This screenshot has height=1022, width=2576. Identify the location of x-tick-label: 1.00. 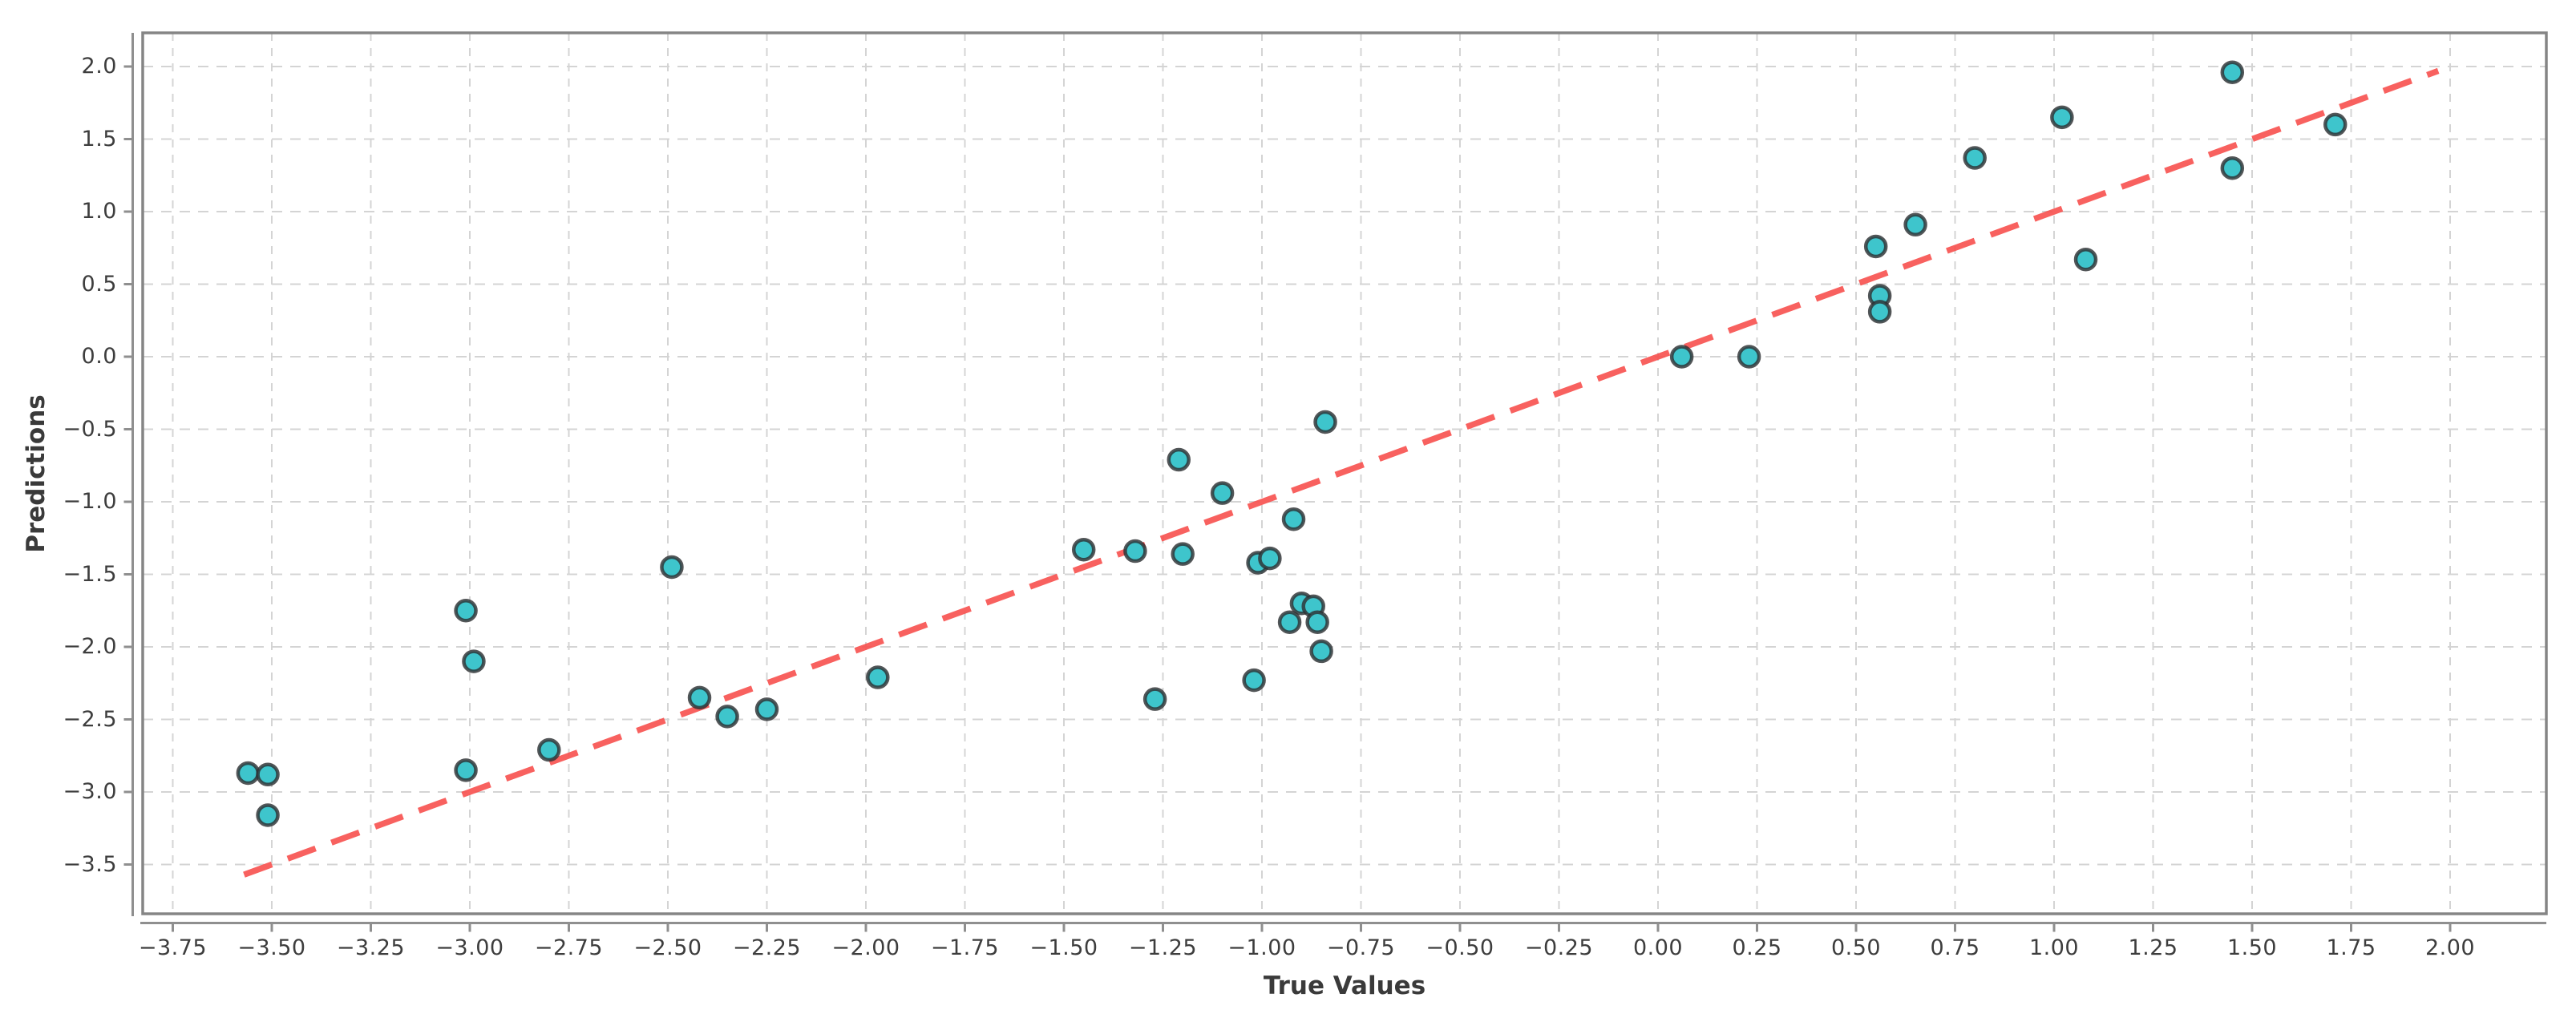
(2054, 947).